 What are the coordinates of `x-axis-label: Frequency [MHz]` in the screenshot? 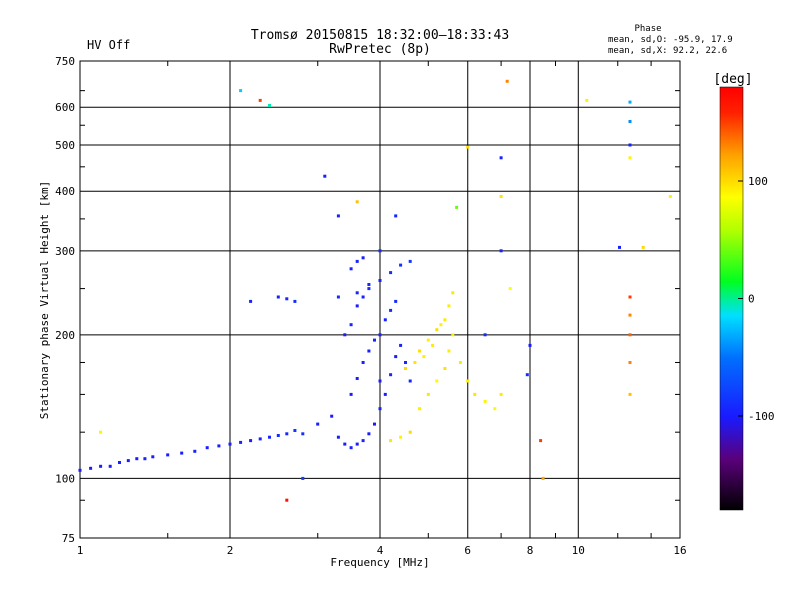 It's located at (379, 562).